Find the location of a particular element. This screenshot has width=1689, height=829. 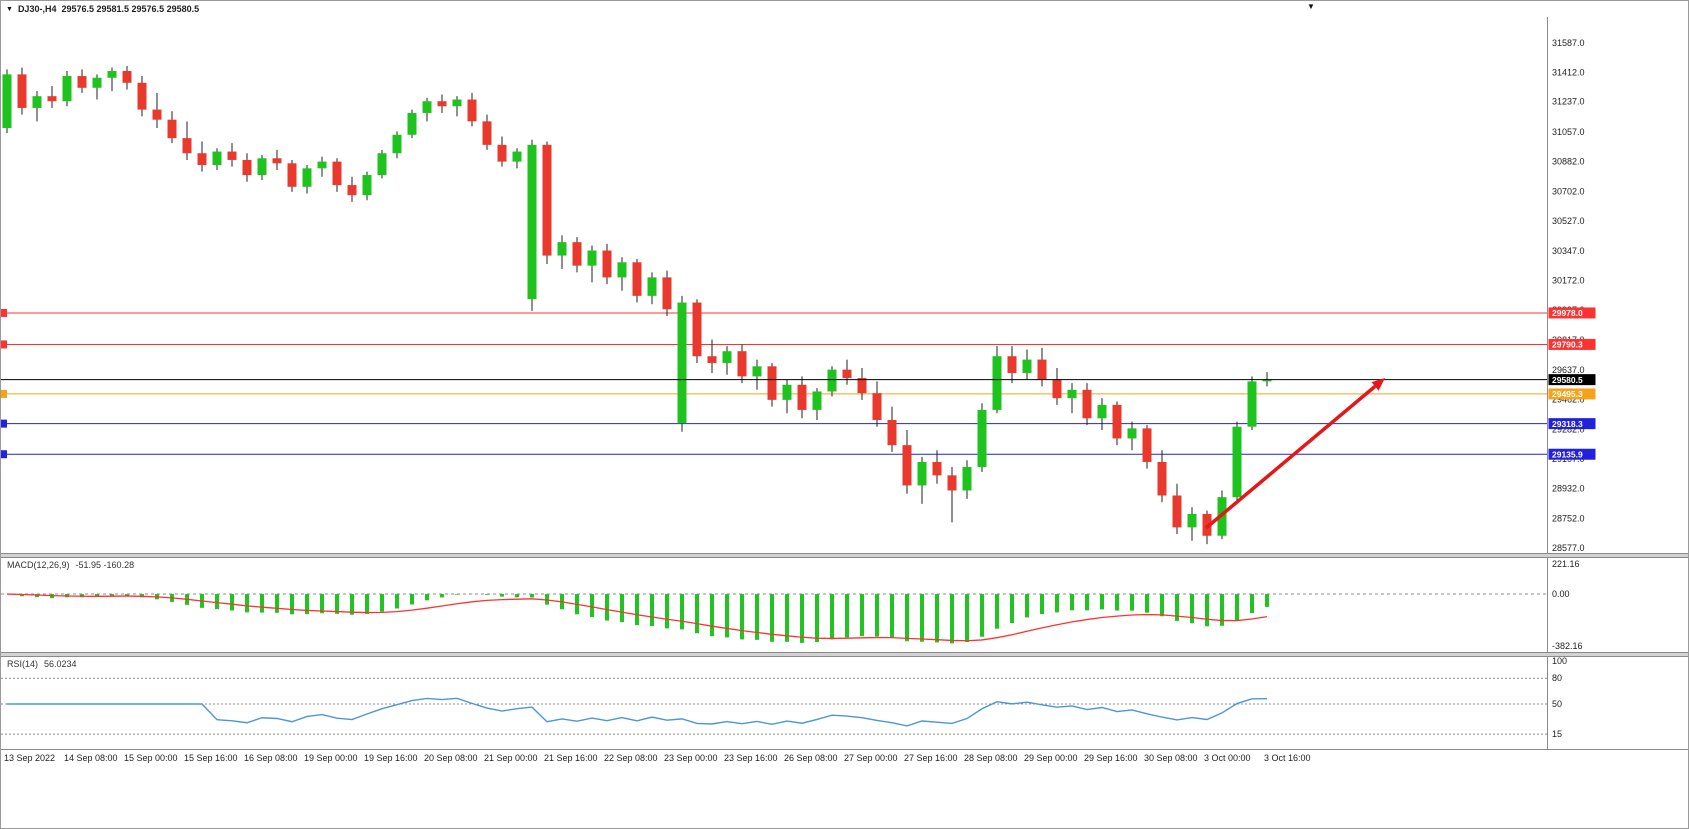

time-axis-label: 26 Sep 08:00 is located at coordinates (811, 758).